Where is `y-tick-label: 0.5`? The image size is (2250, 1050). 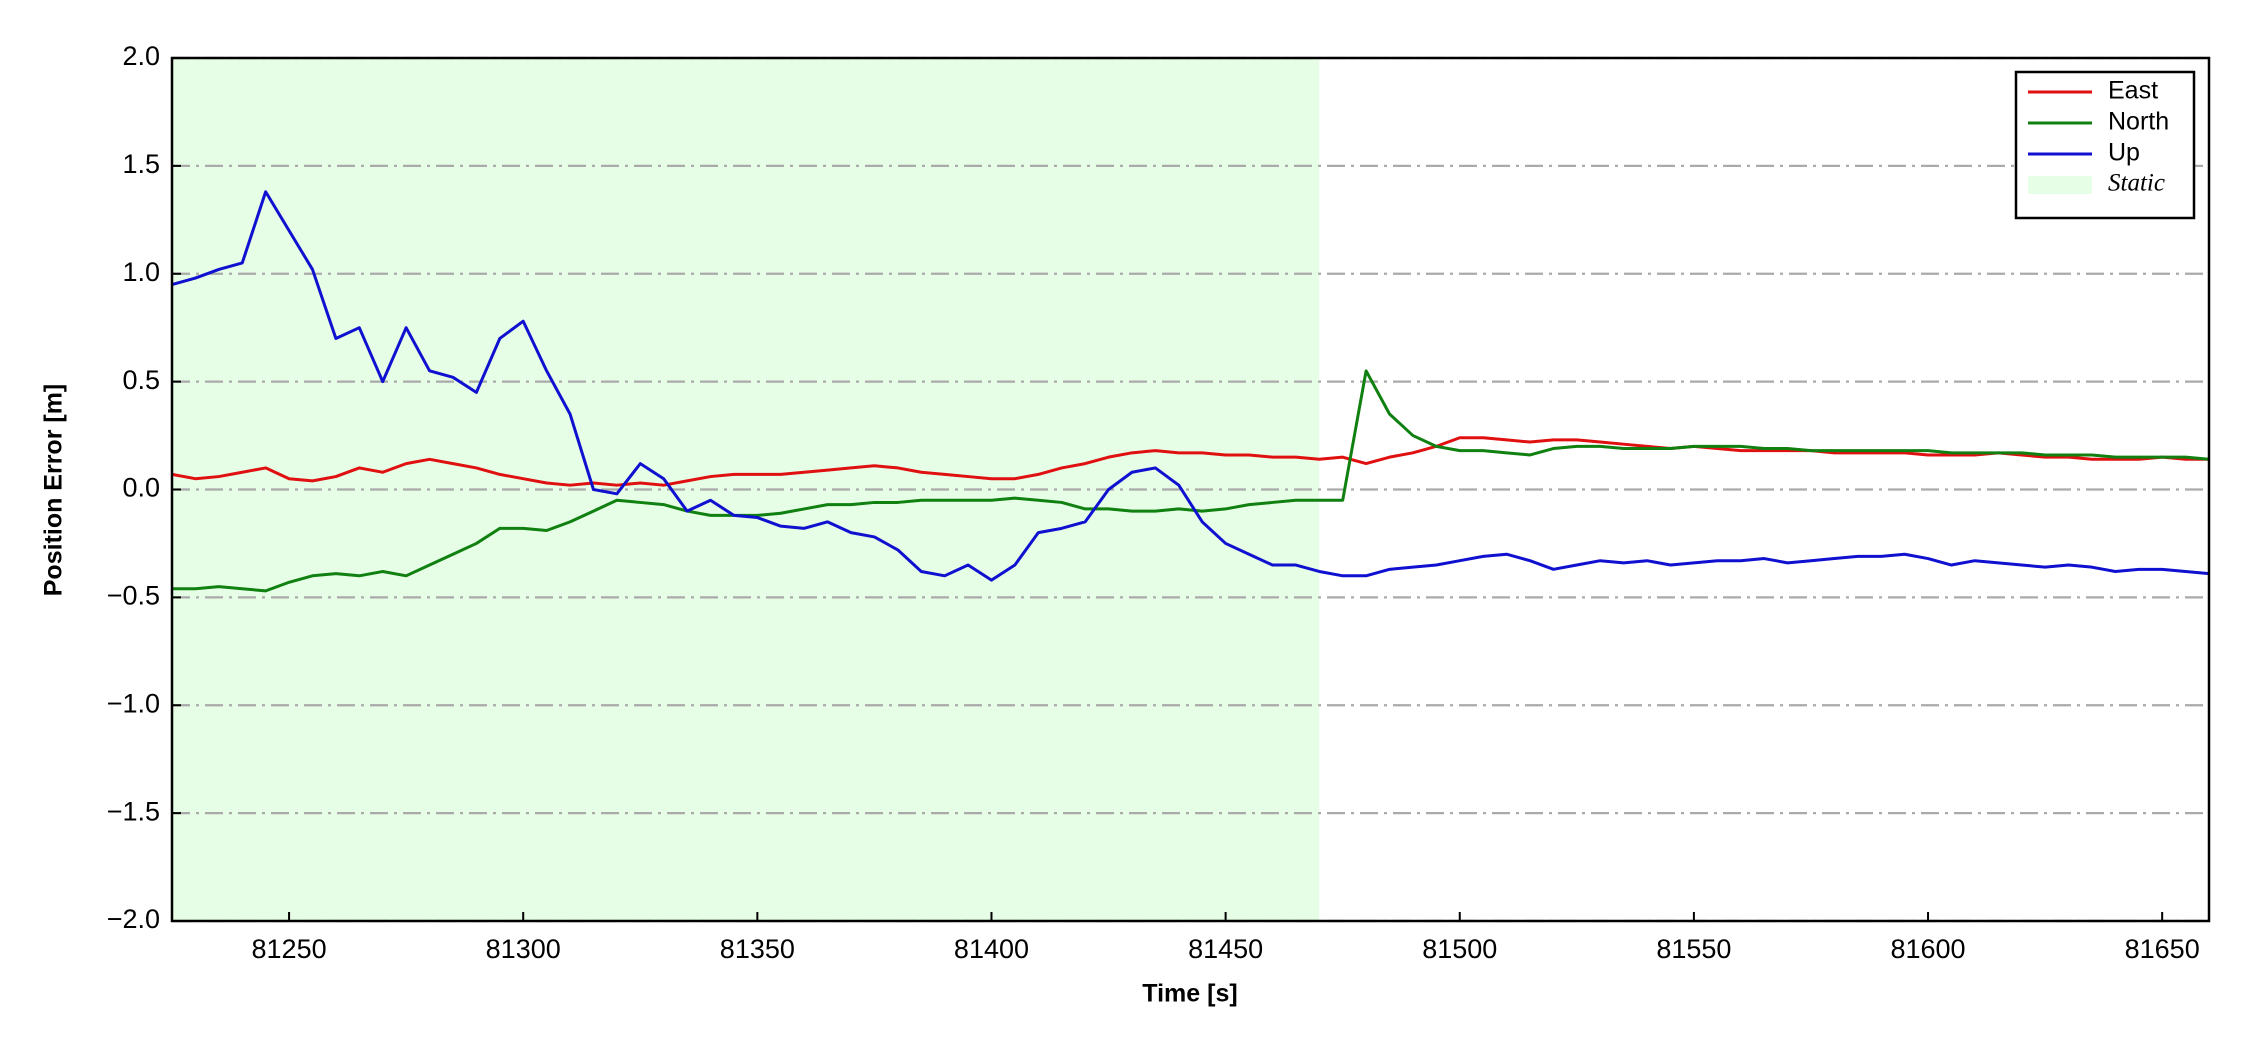
y-tick-label: 0.5 is located at coordinates (141, 380).